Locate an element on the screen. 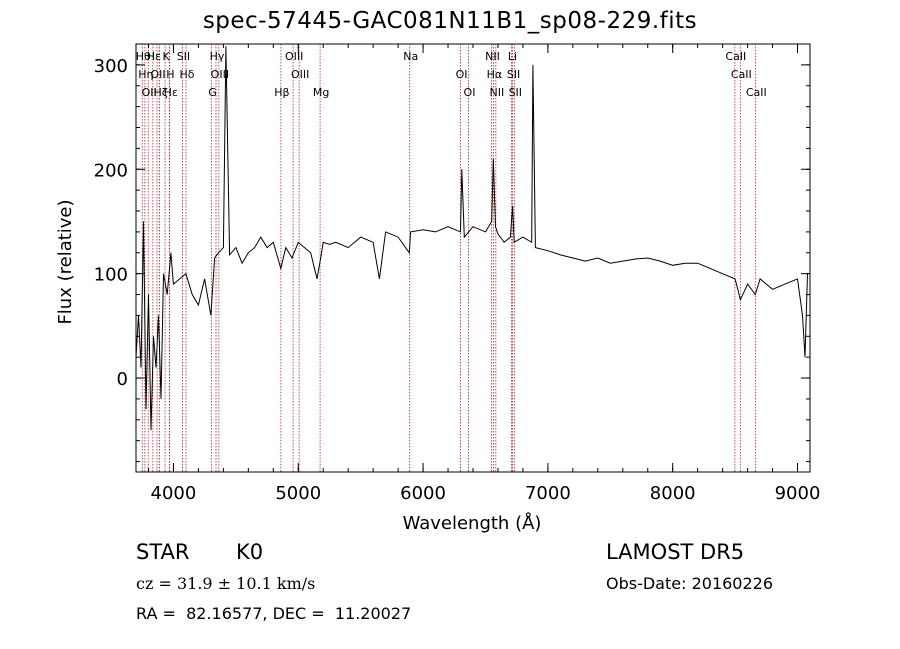 The height and width of the screenshot is (649, 900). survey-name: LAMOST DR5 is located at coordinates (675, 552).